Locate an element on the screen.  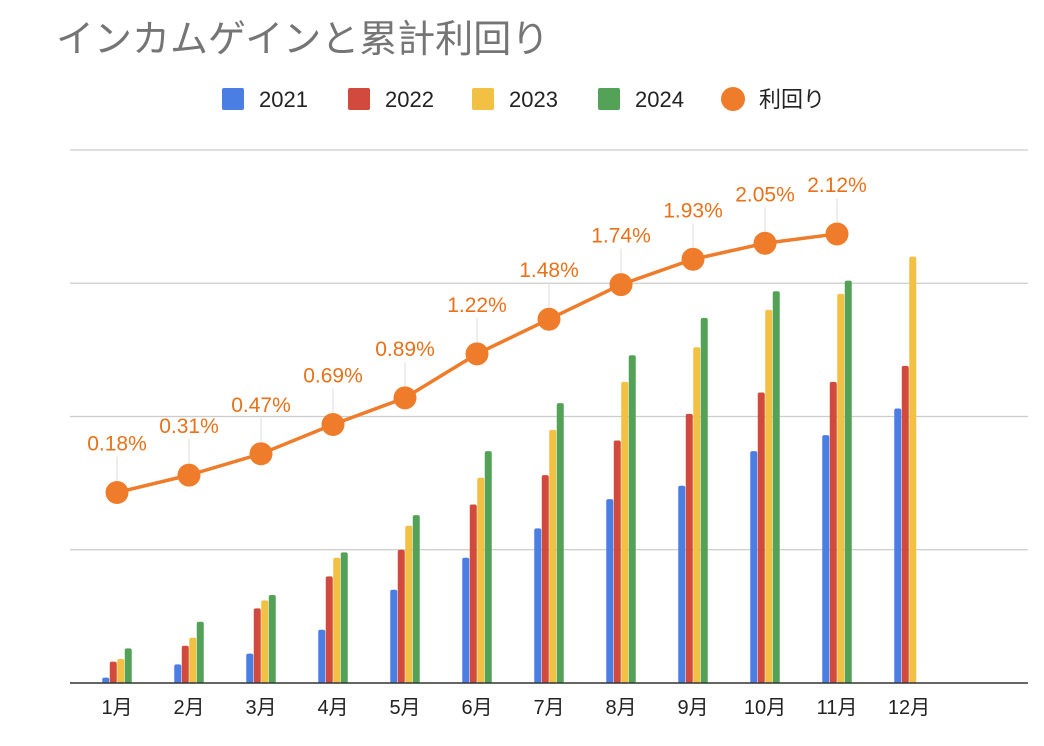
yield-data-label: 1.22% is located at coordinates (477, 305).